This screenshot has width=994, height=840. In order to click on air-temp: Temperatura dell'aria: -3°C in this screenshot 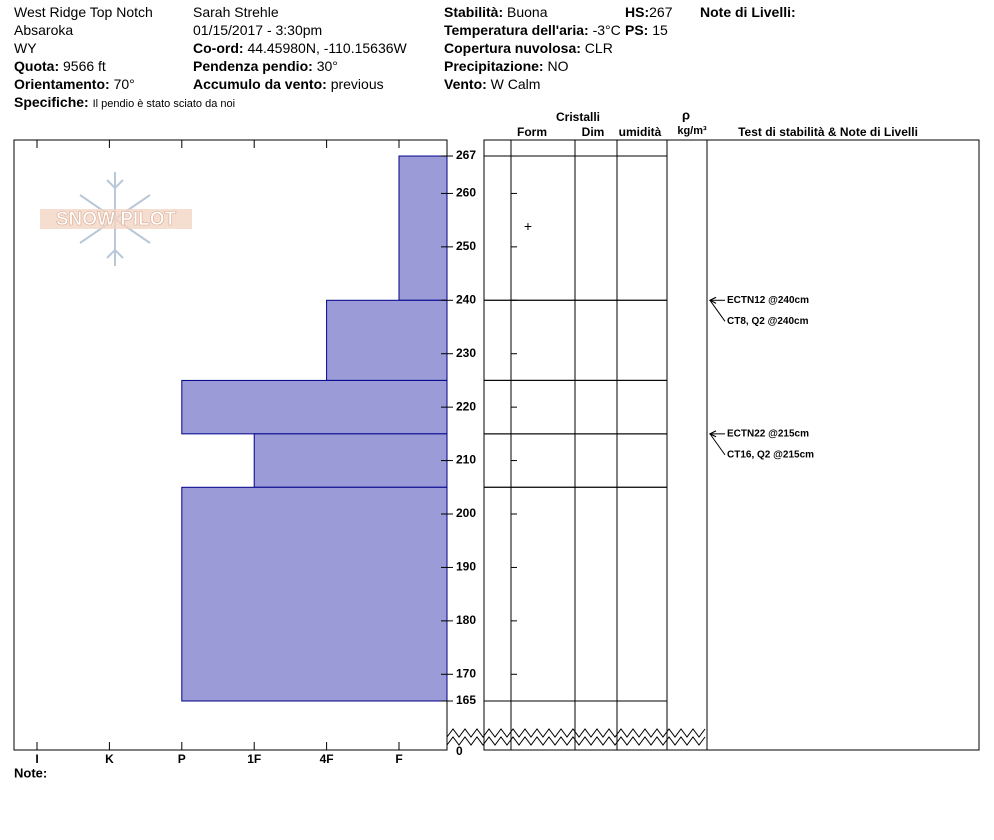, I will do `click(532, 30)`.